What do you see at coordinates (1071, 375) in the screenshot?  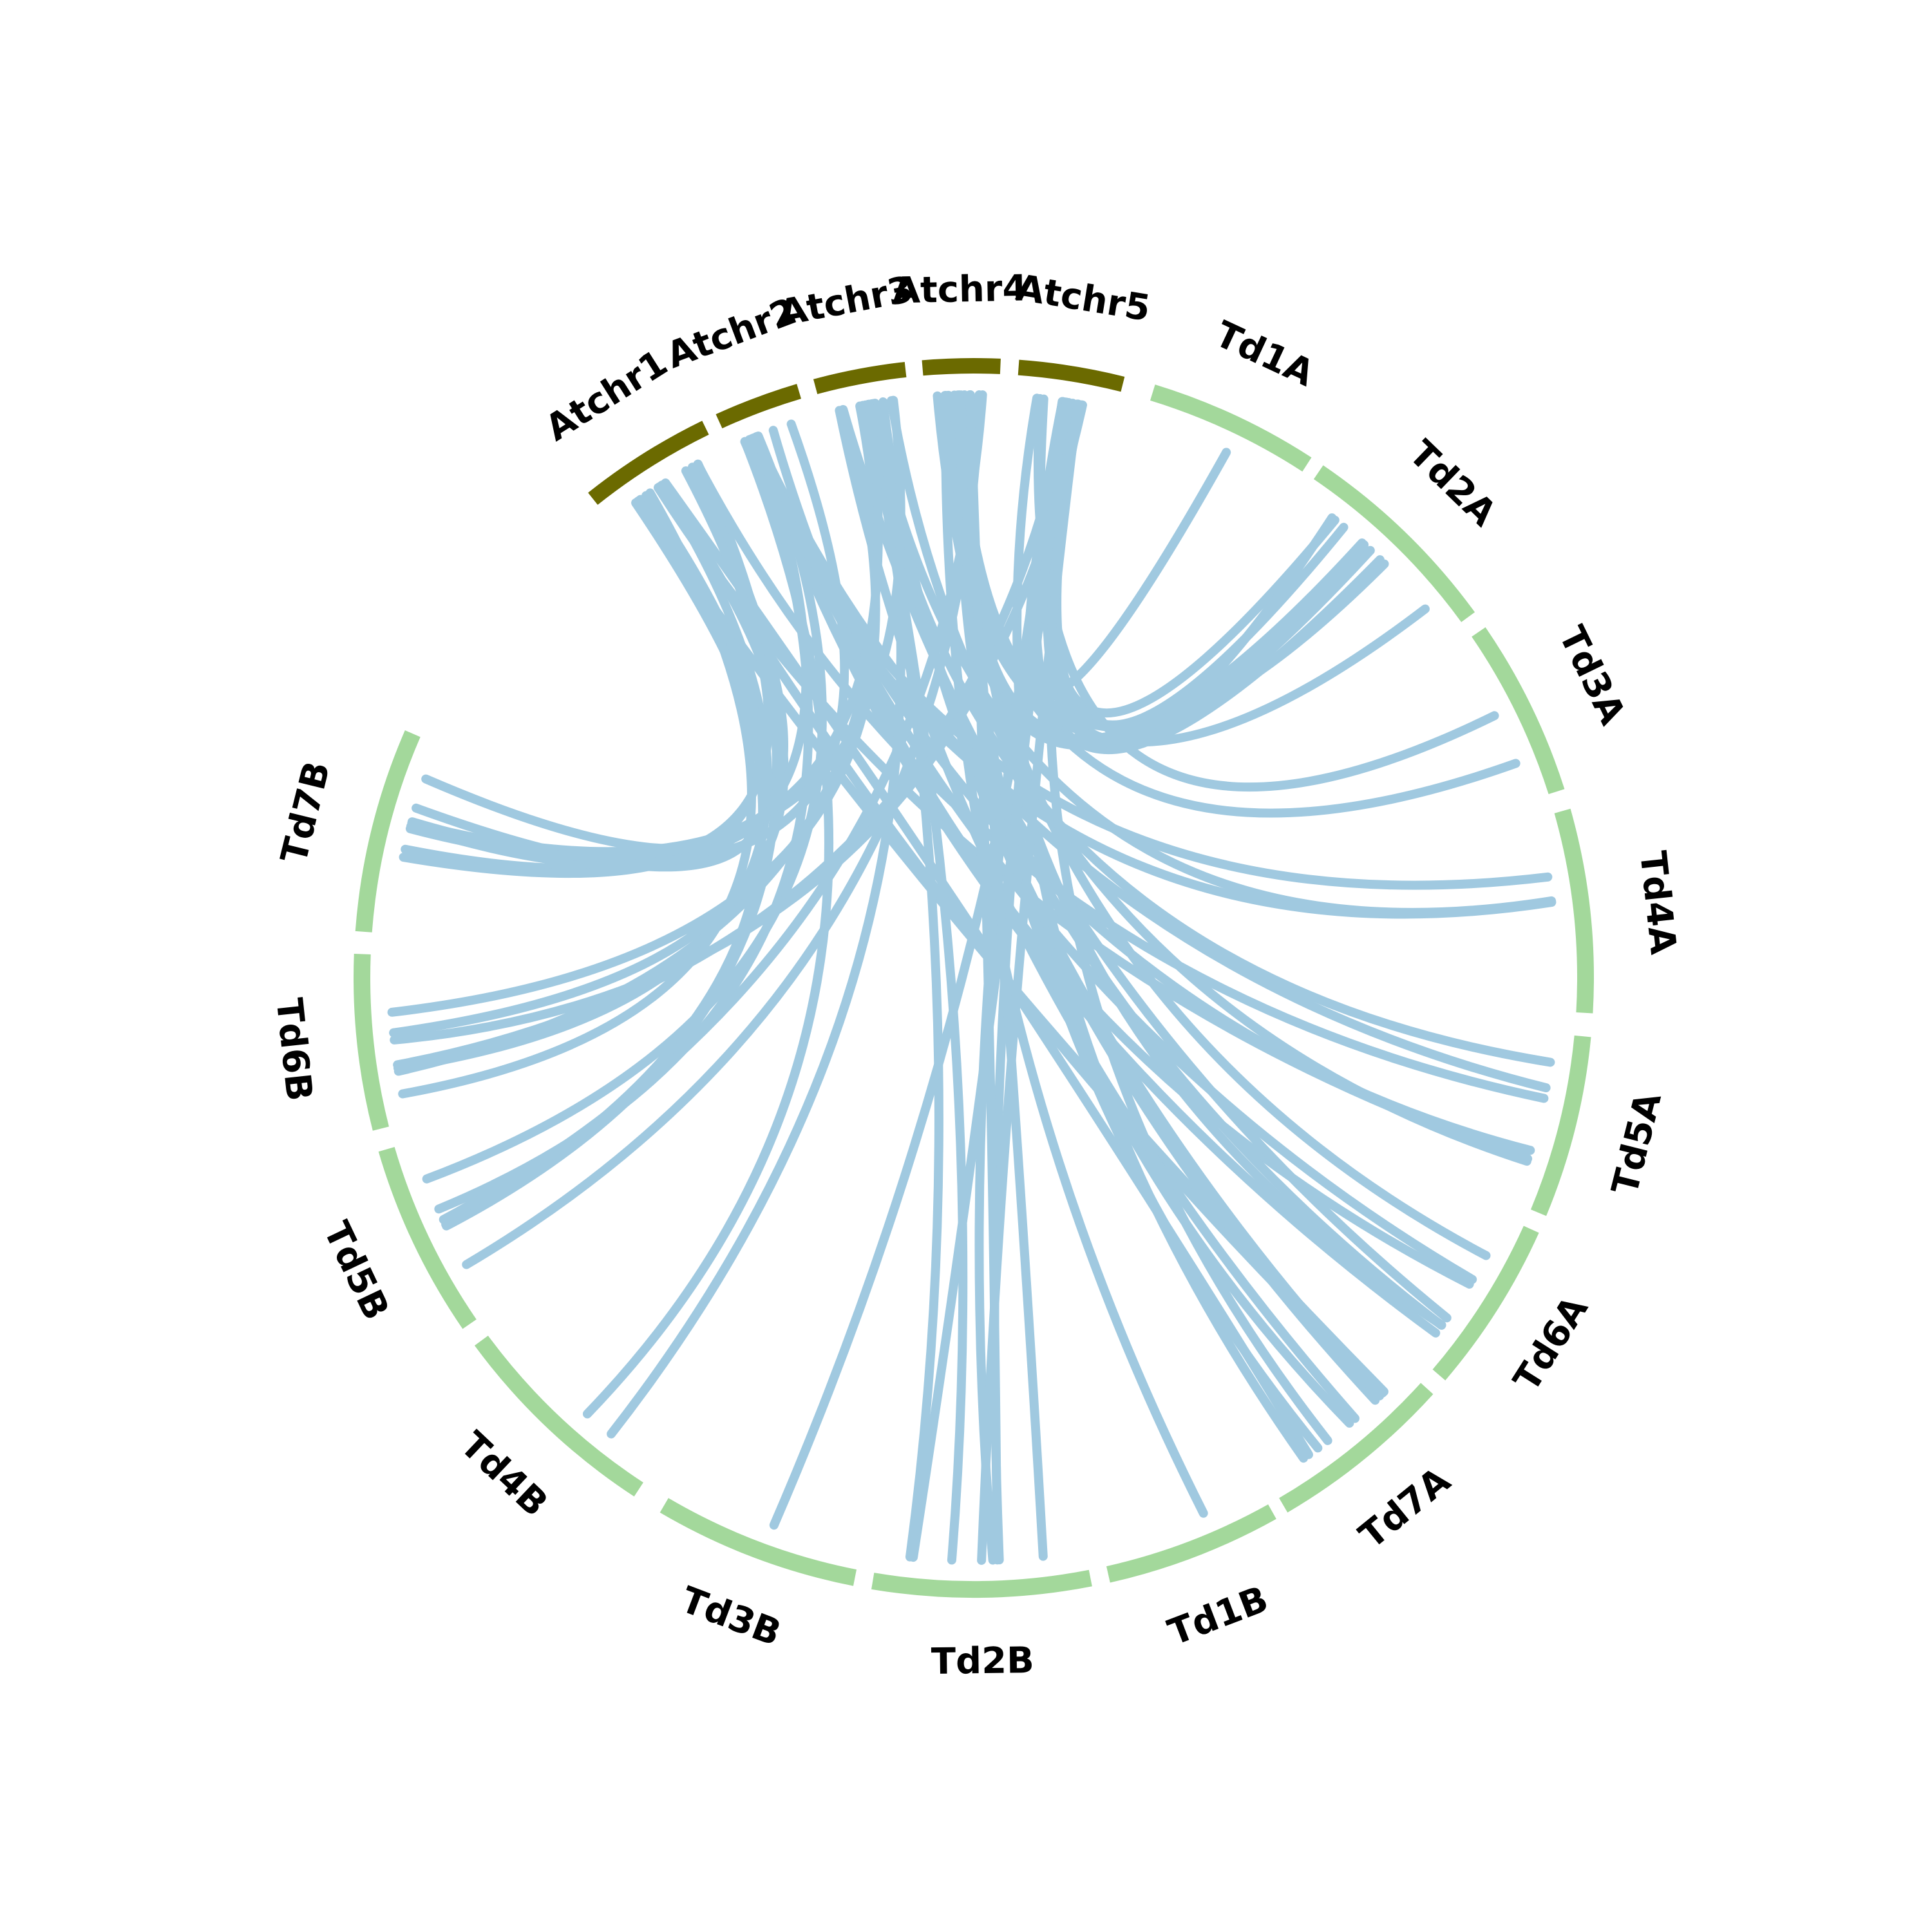 I see `ideogram-atchr5` at bounding box center [1071, 375].